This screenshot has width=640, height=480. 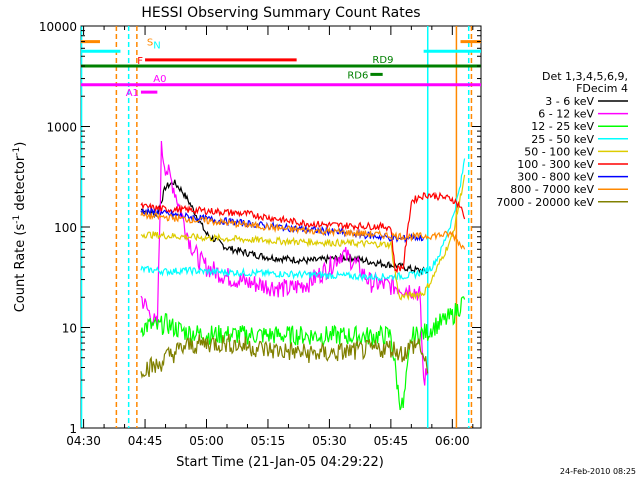 I want to click on legend-title-line-2: FDecim 4, so click(x=602, y=88).